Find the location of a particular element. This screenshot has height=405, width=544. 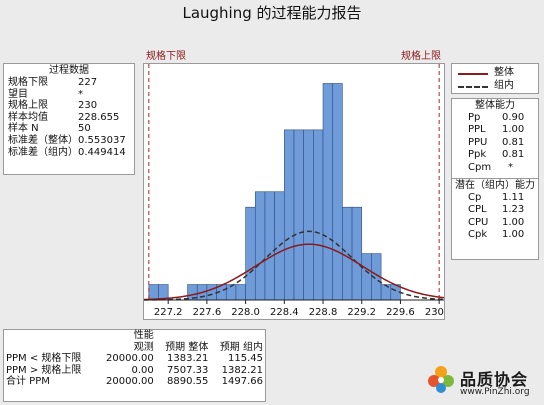

capability-row-ppk: Ppk 0.81 is located at coordinates (495, 155).